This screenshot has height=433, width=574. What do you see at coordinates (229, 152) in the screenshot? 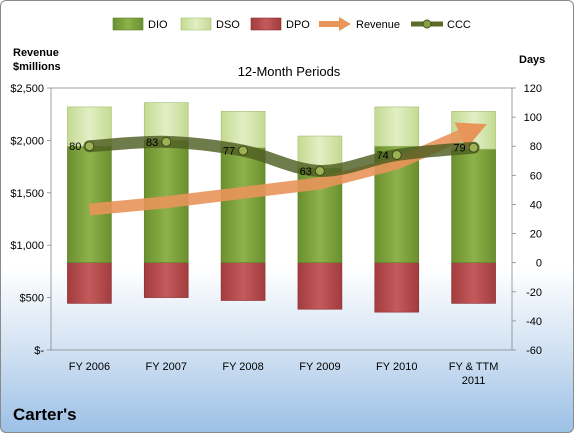
I see `ccc-data-label: 77` at bounding box center [229, 152].